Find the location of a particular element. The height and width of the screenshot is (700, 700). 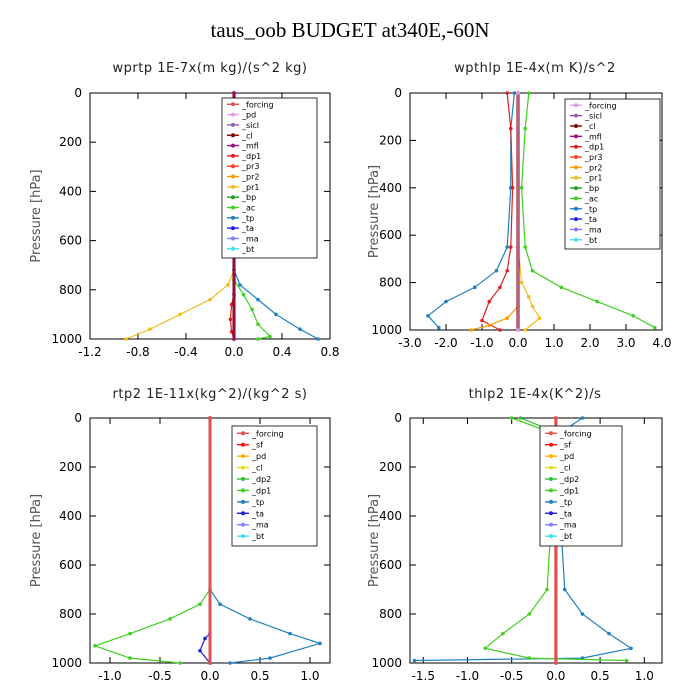

page-title: taus_oob BUDGET at340E,-60N is located at coordinates (350, 30).